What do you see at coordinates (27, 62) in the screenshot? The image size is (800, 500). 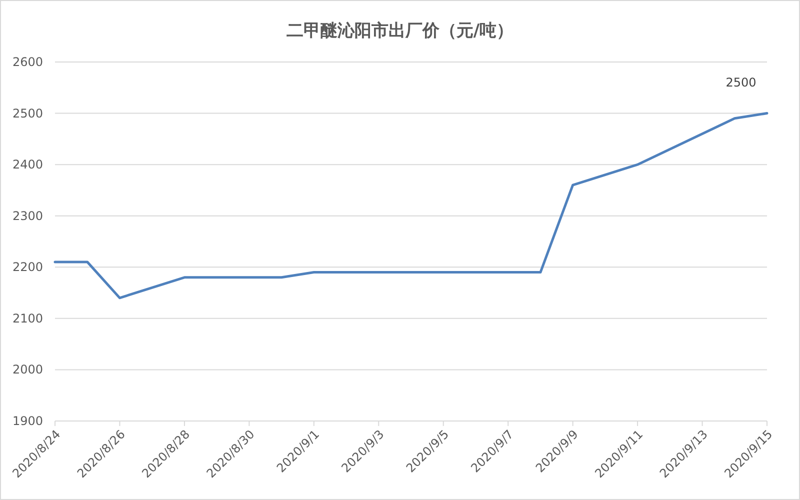 I see `y-tick-label: 2600` at bounding box center [27, 62].